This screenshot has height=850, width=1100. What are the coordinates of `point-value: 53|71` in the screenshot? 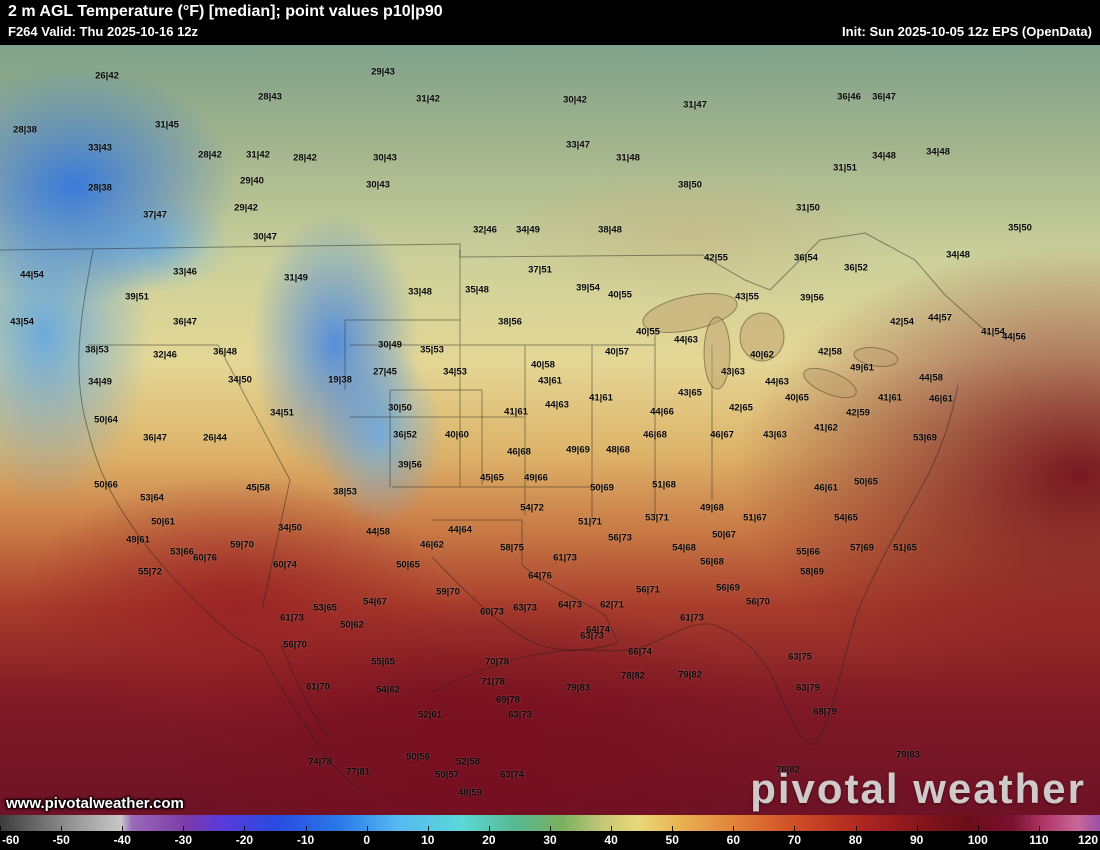 It's located at (657, 518).